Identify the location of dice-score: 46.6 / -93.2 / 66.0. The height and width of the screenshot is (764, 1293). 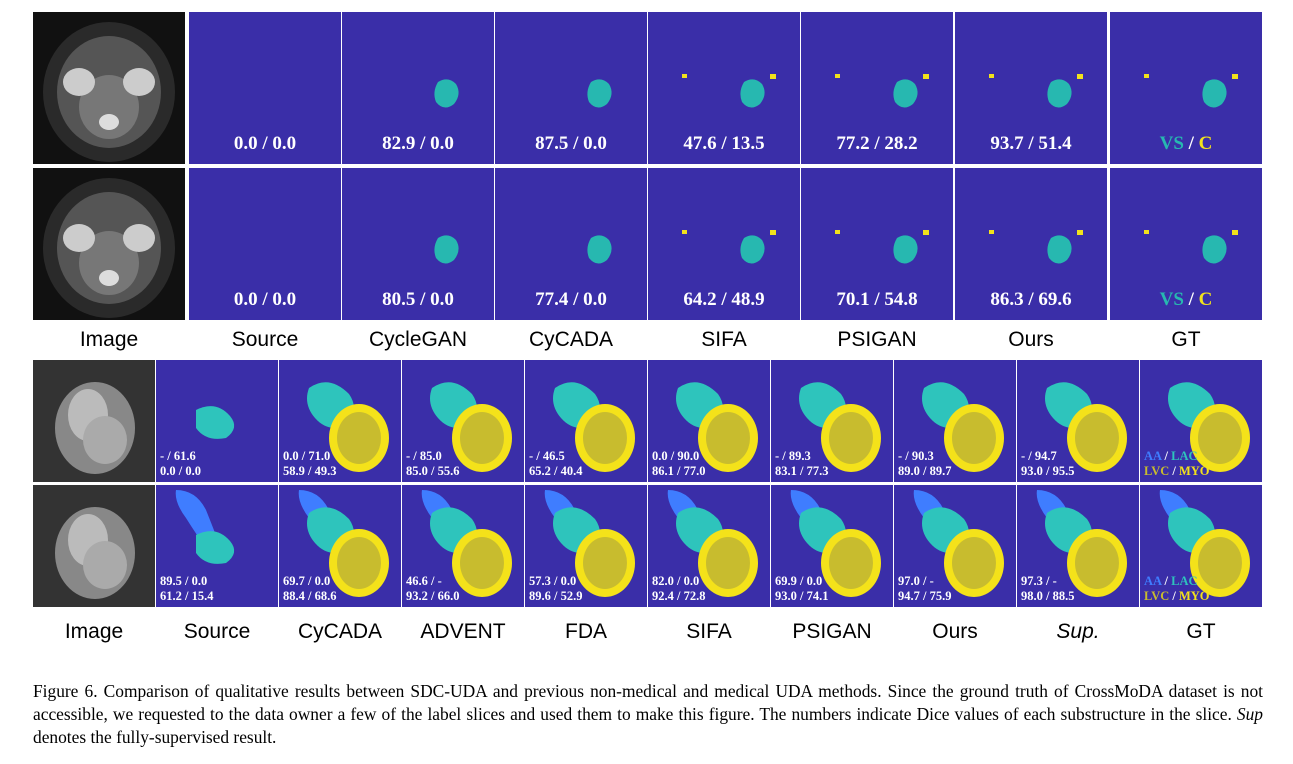
(432, 589).